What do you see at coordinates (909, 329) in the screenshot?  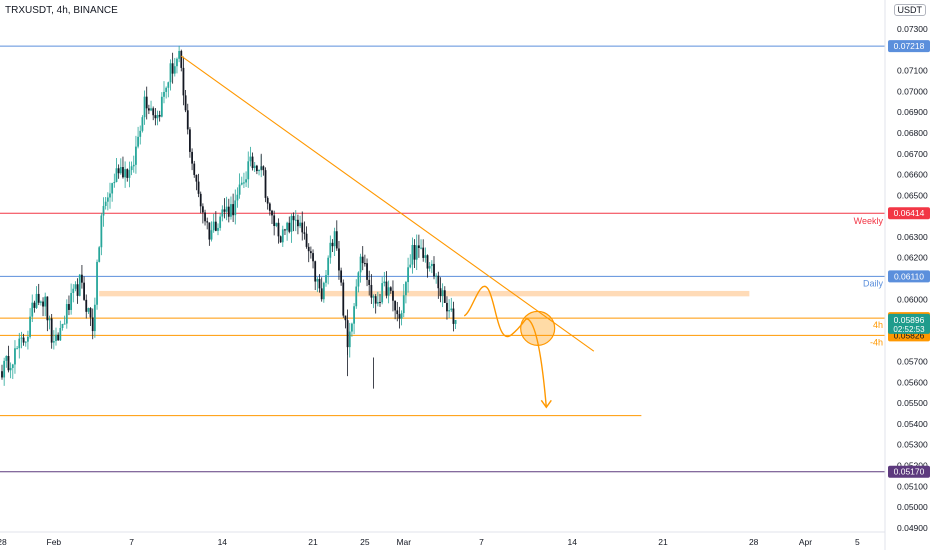 I see `countdown-label: 02:52:53` at bounding box center [909, 329].